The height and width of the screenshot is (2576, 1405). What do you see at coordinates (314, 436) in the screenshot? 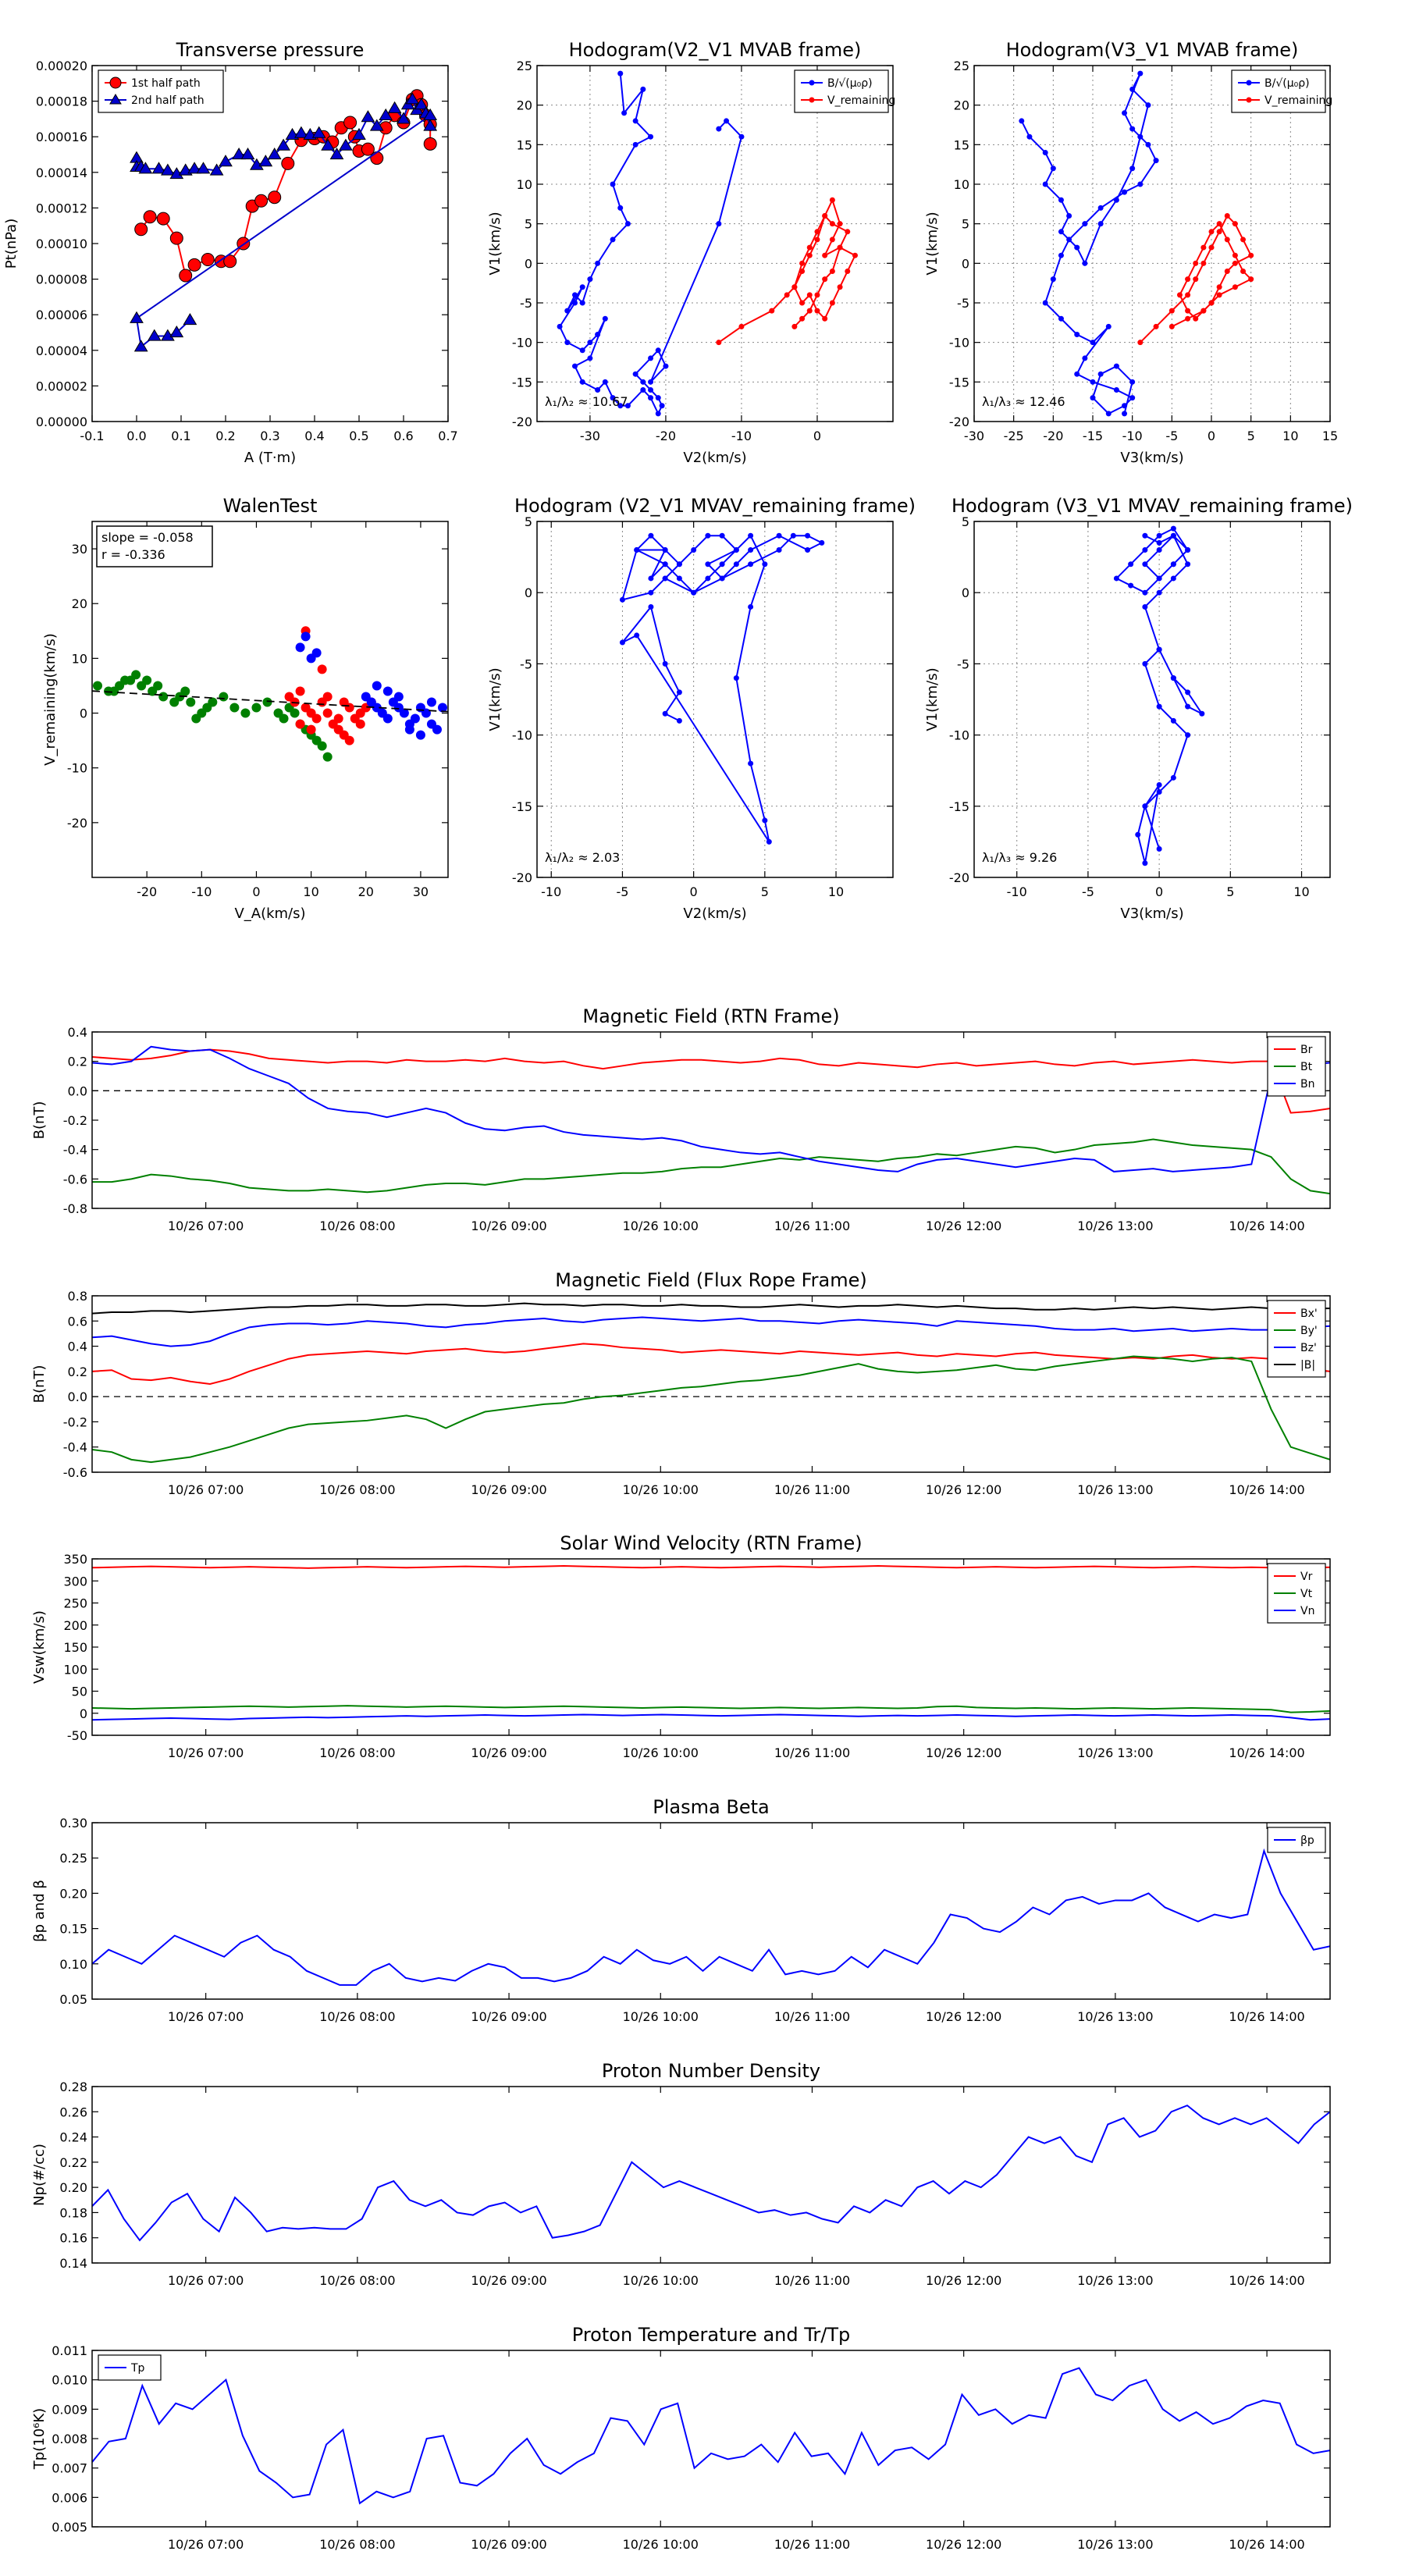
I see `x-tick-label: 0.4` at bounding box center [314, 436].